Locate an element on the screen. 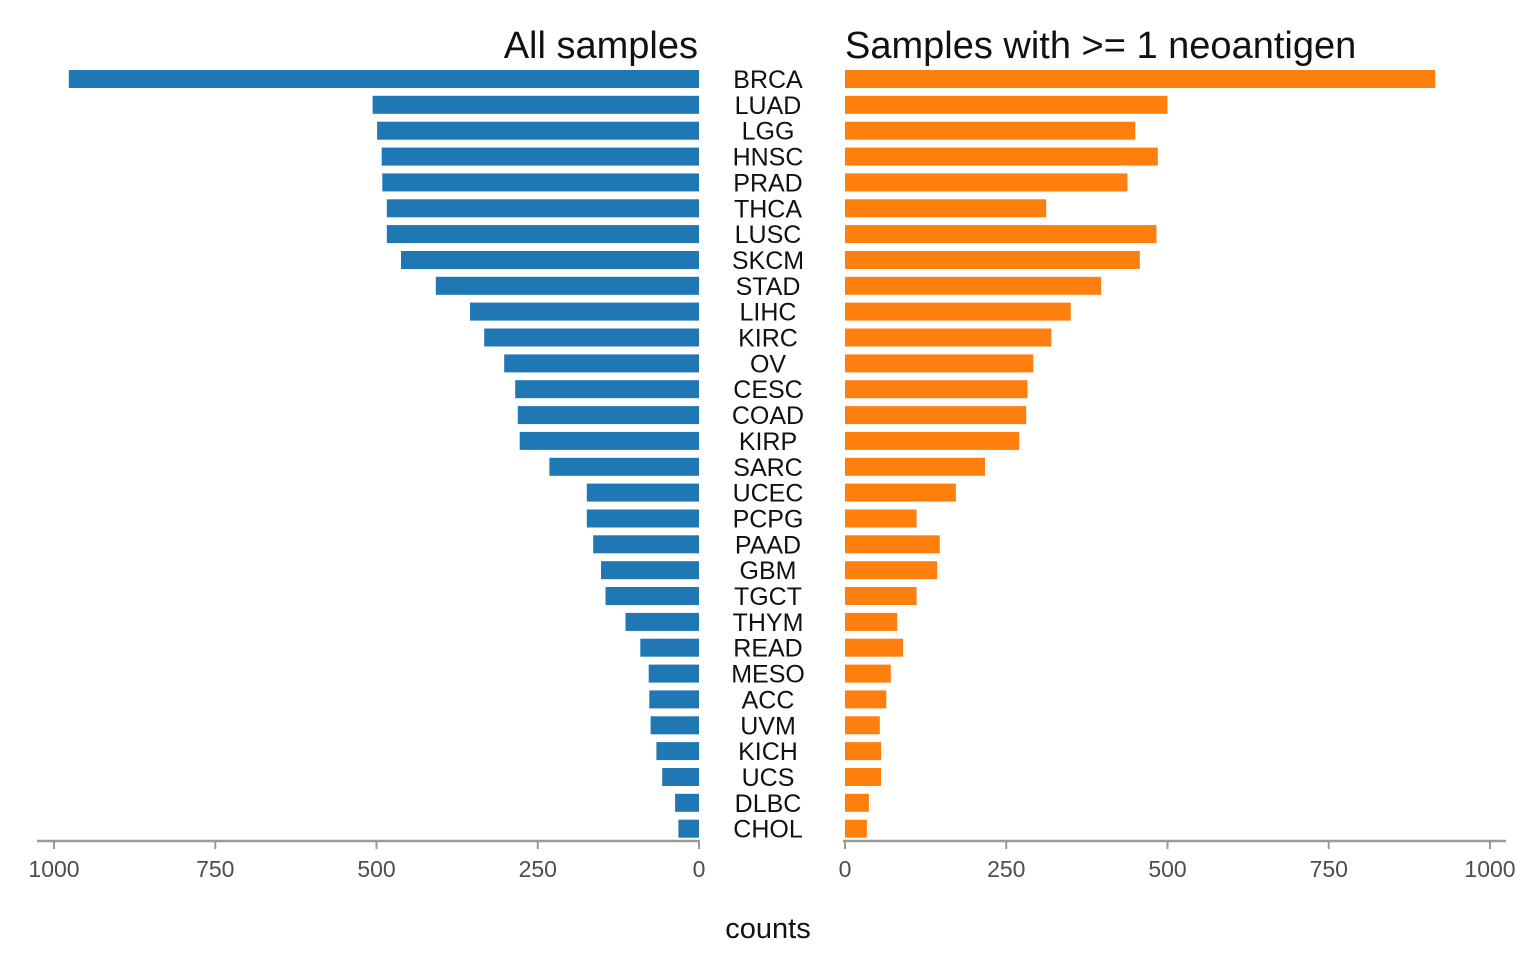 The width and height of the screenshot is (1536, 960). category-label-cesc: CESC is located at coordinates (767, 390).